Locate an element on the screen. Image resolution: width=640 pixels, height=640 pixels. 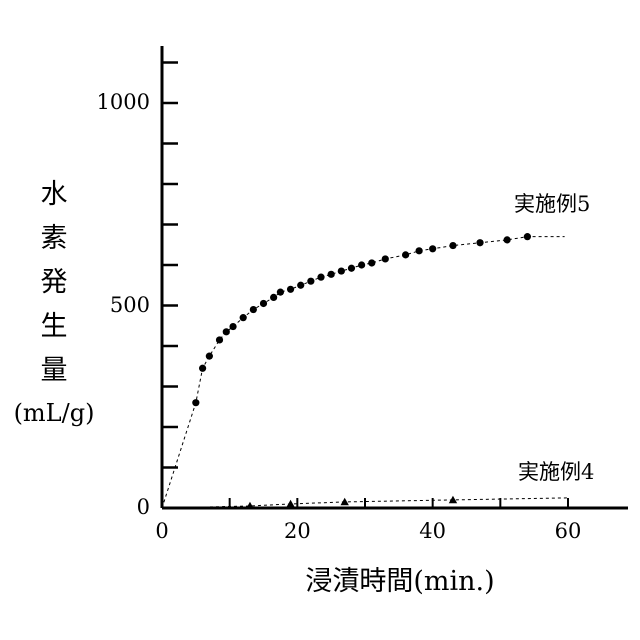
y-axis-label-char: 量 is located at coordinates (54, 371).